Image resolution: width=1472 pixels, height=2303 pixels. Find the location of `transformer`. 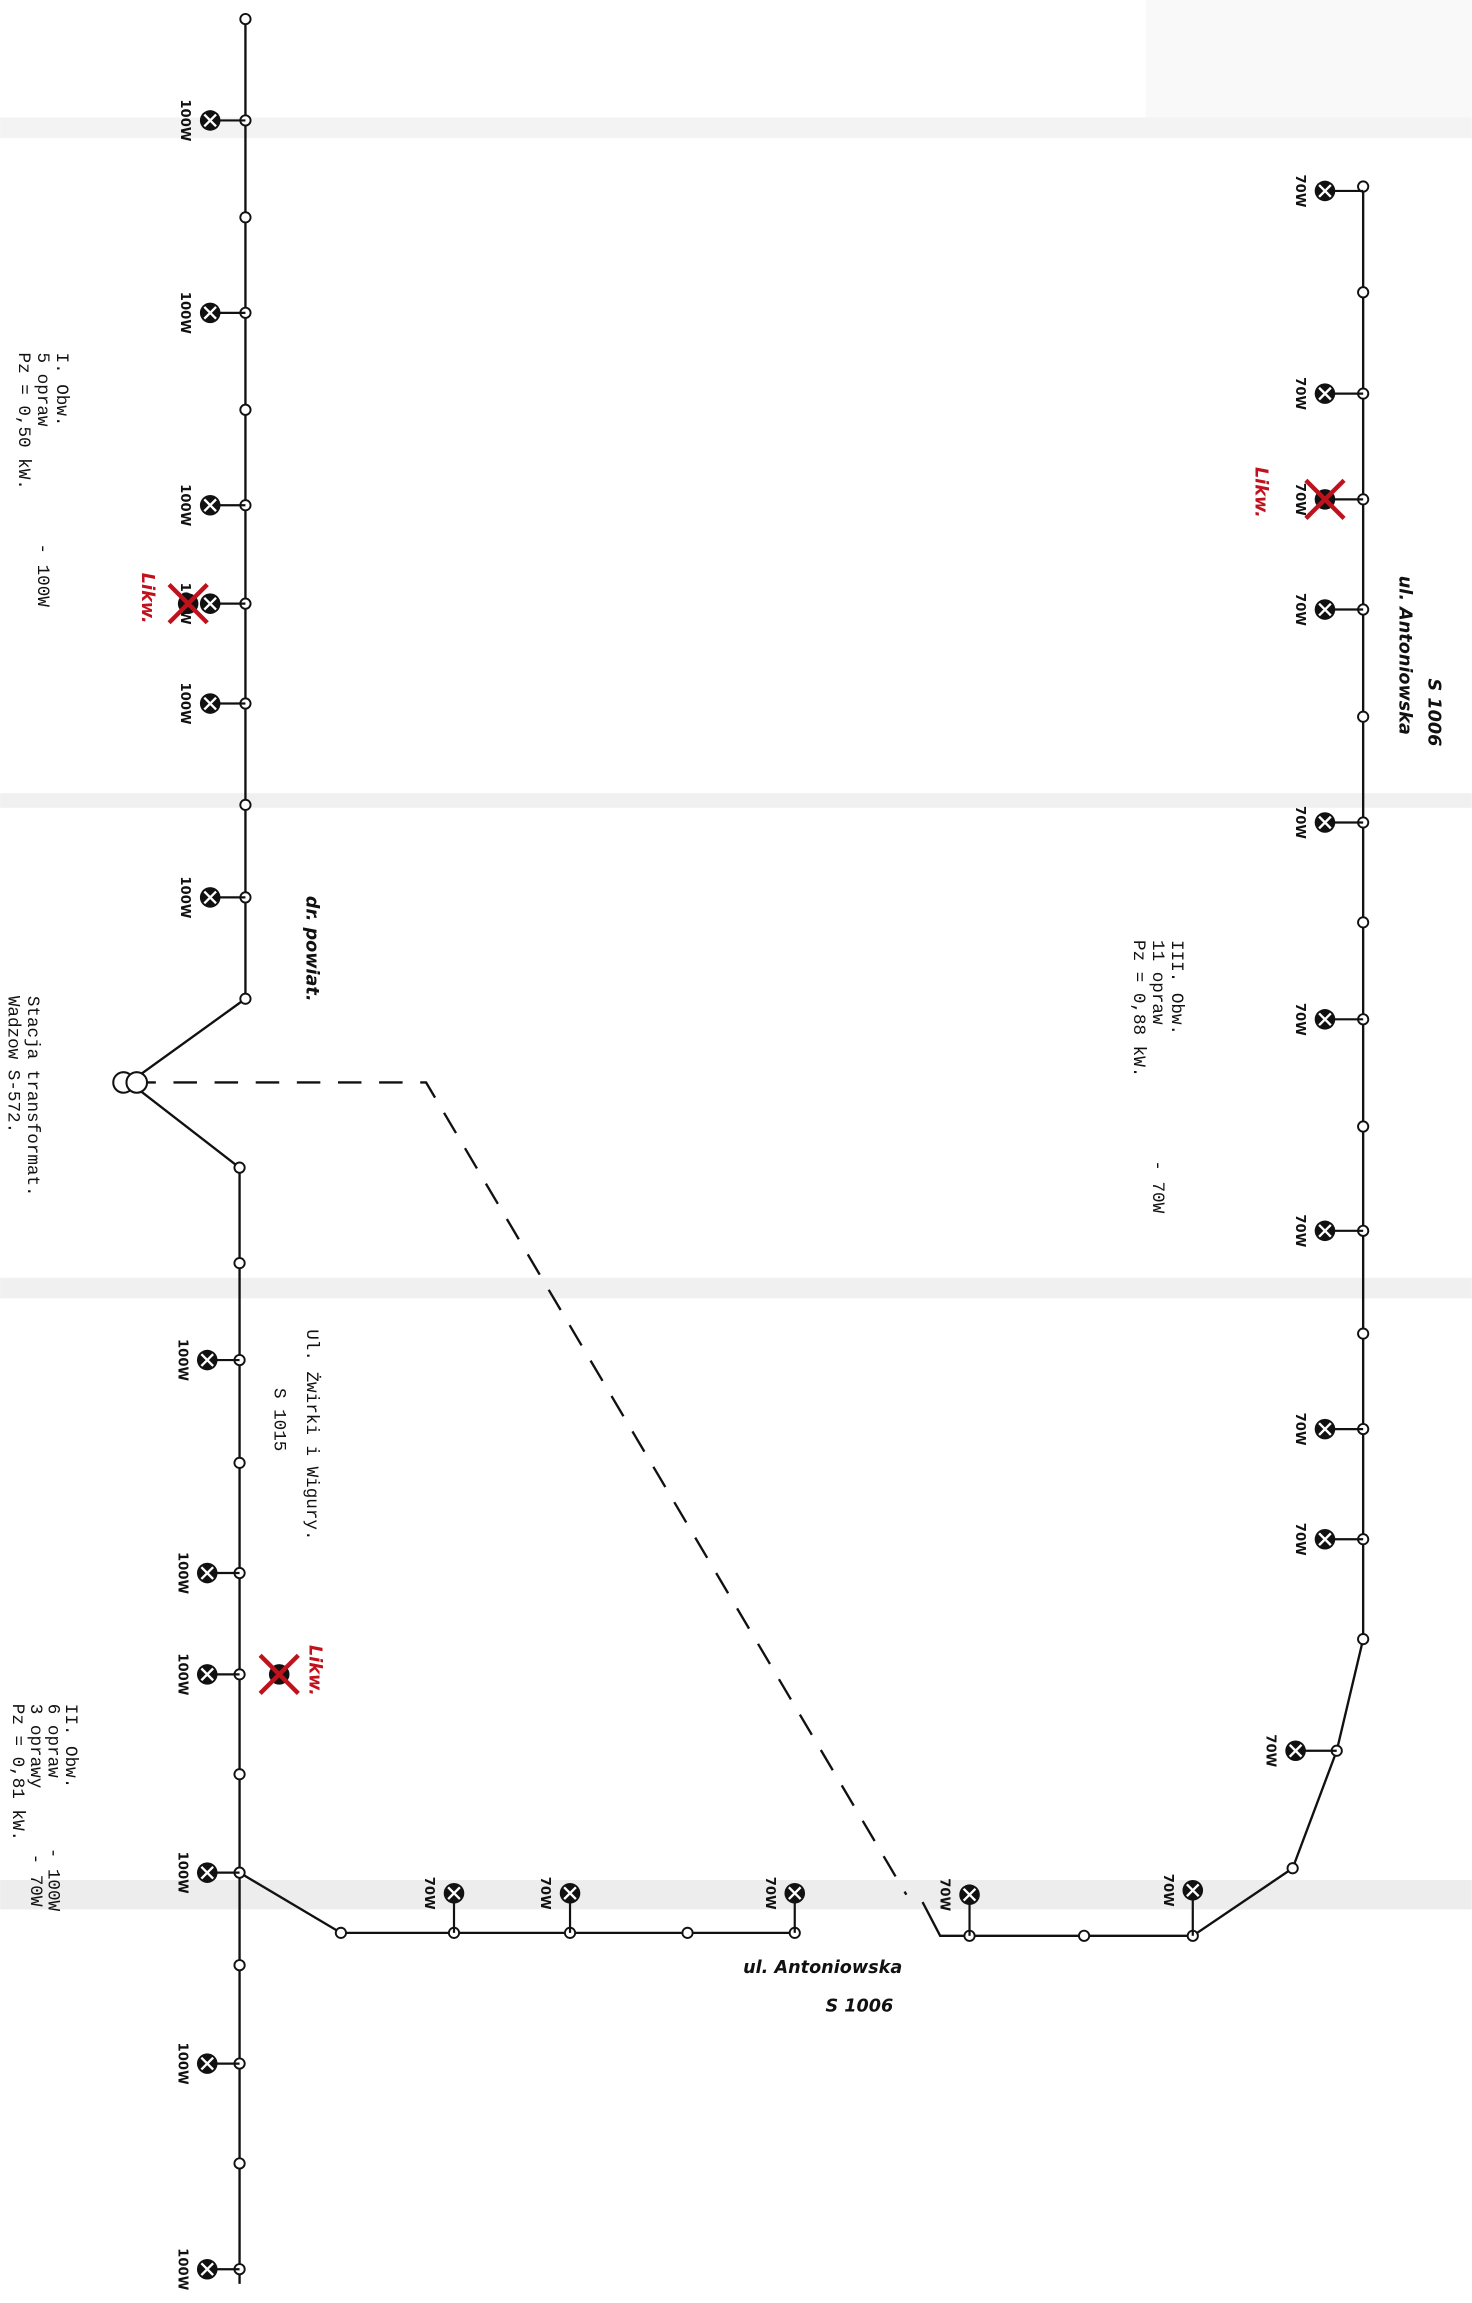

transformer is located at coordinates (130, 1082).